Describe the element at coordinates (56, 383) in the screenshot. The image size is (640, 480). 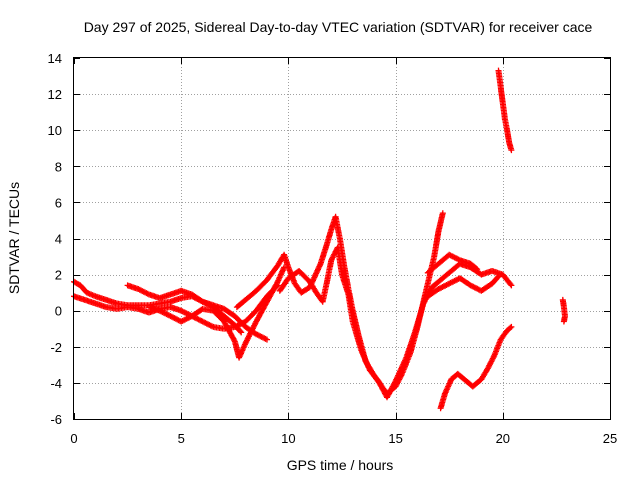
I see `y-tick-label: -4` at that location.